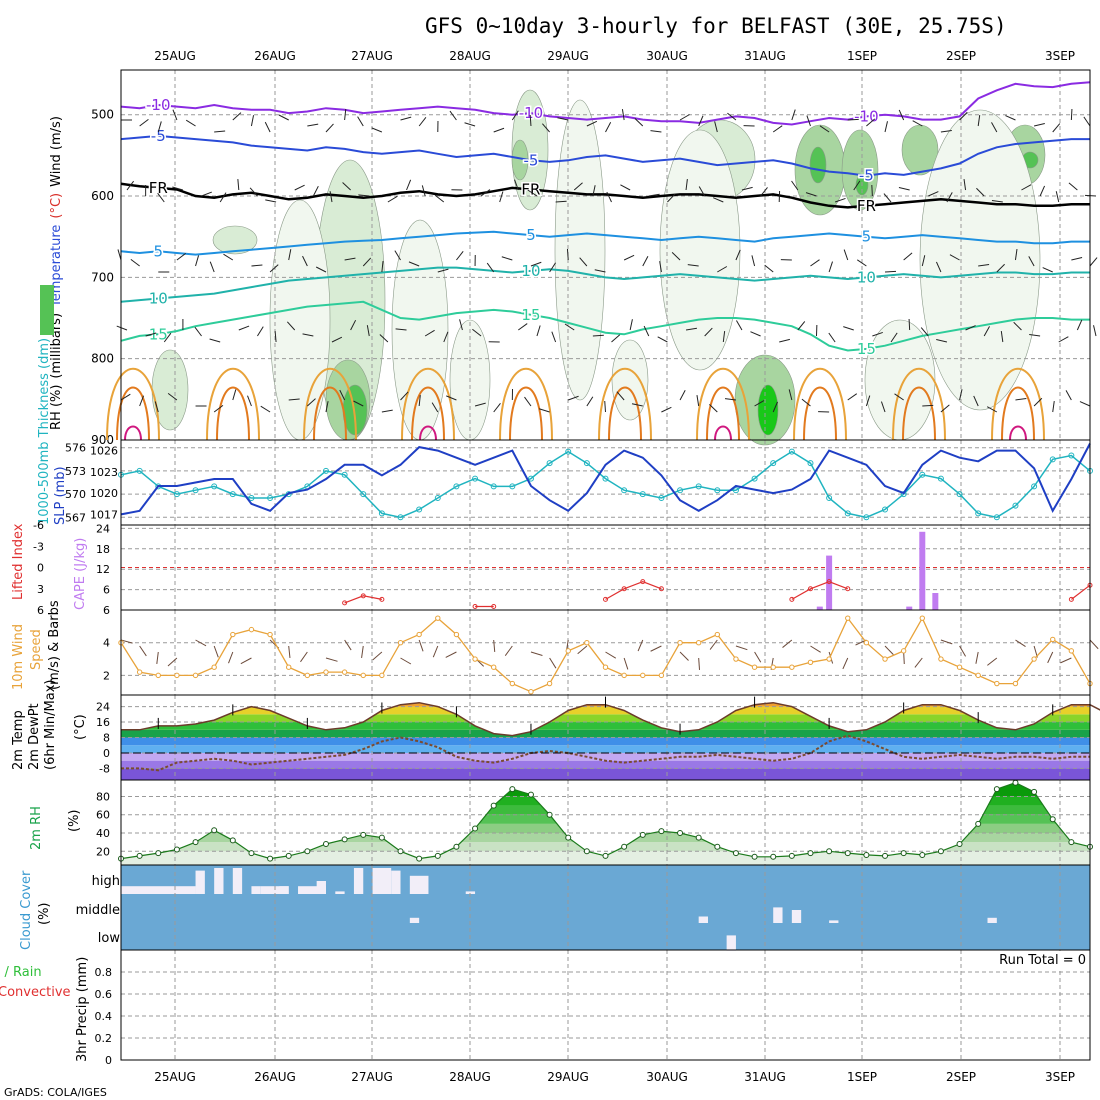  Describe the element at coordinates (98, 910) in the screenshot. I see `cloud-level-label: middle` at that location.